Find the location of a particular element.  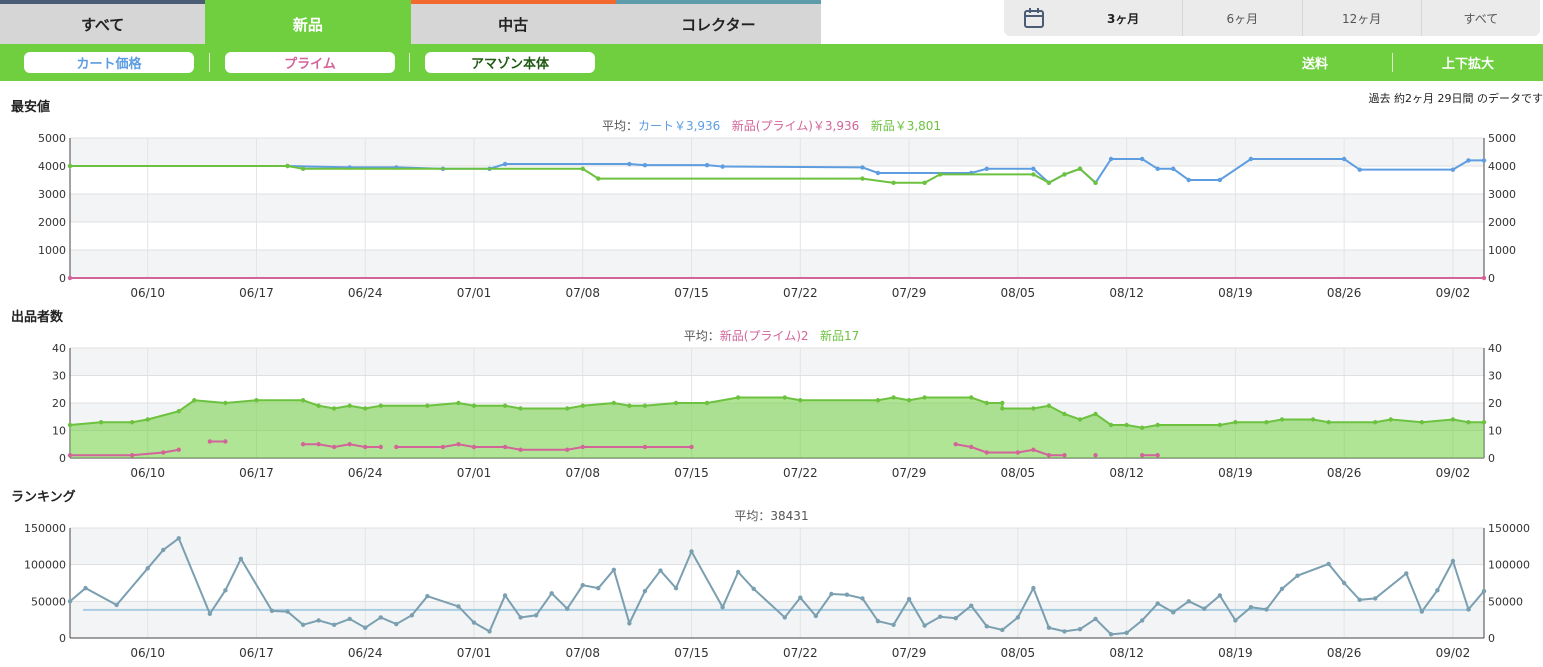

y-tick-label: 30 is located at coordinates (1495, 376).